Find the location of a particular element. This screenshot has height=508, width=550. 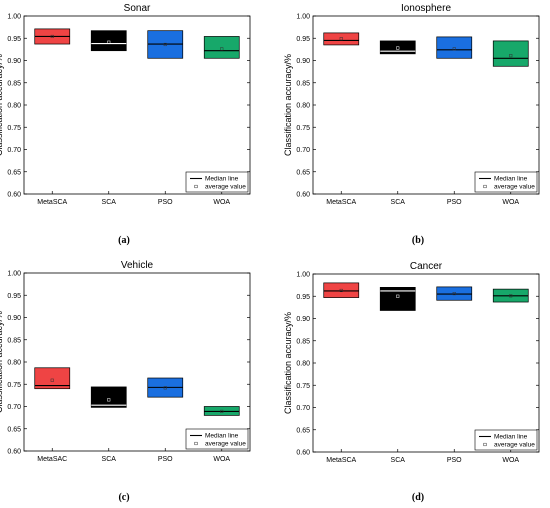

chart-title: Ionosphere is located at coordinates (426, 8).